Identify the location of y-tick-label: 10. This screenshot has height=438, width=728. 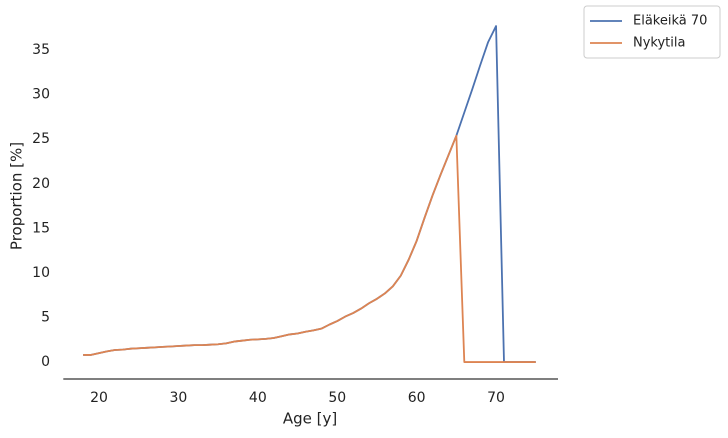
(41, 273).